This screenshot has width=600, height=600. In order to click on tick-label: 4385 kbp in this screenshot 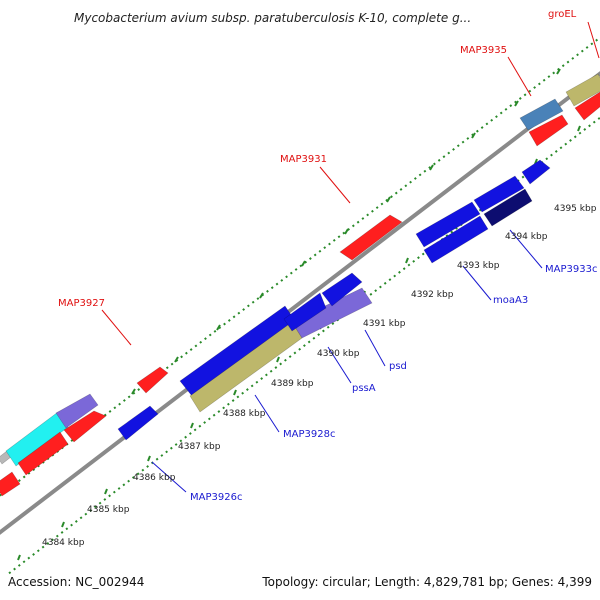, I will do `click(108, 510)`.